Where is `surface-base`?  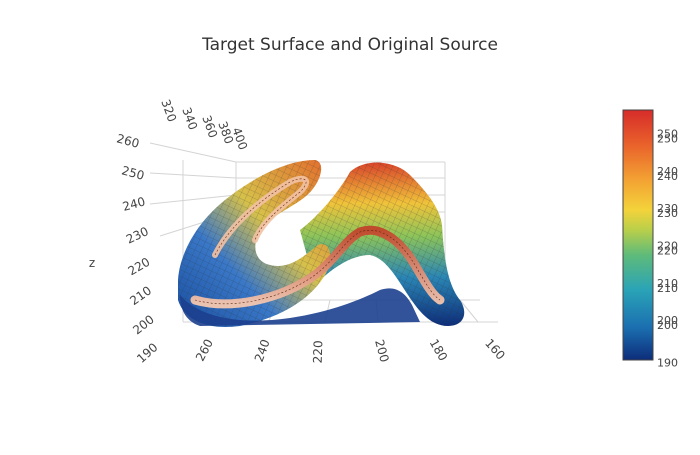 surface-base is located at coordinates (300, 307).